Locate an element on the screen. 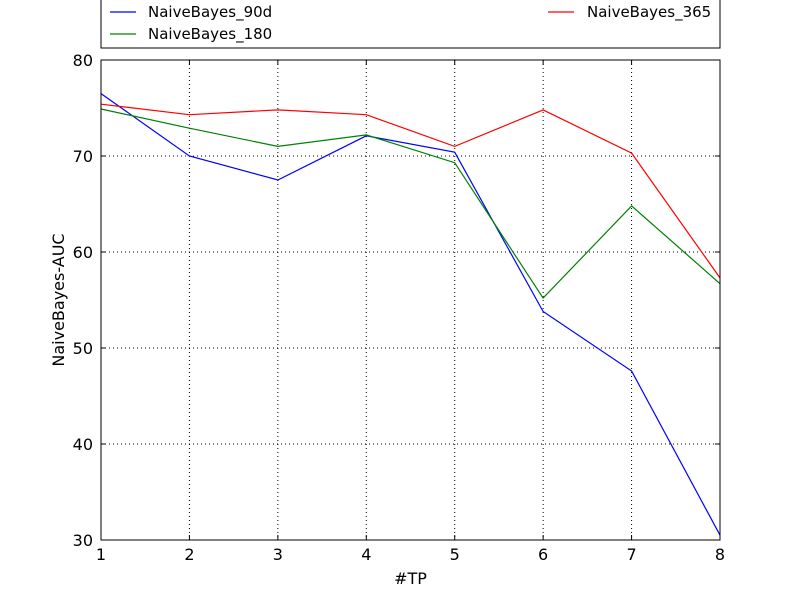  y-axis-label: NaiveBayes-AUC is located at coordinates (58, 299).